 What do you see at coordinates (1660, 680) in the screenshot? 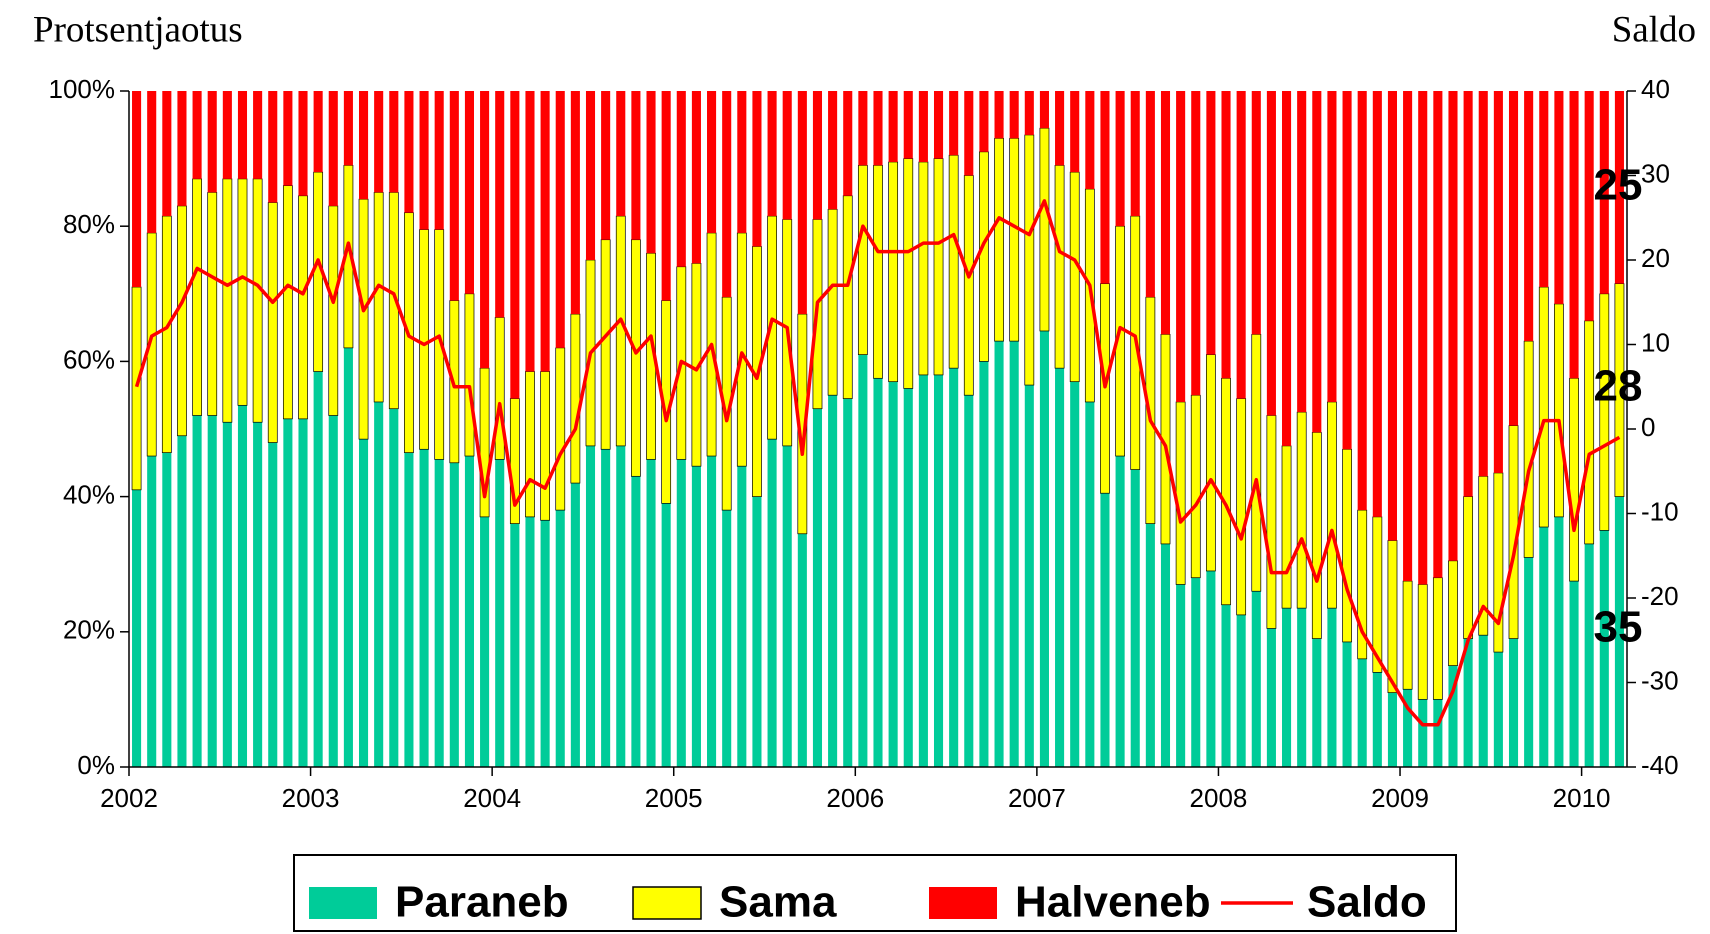
I see `y2-tick-label: -30` at bounding box center [1660, 680].